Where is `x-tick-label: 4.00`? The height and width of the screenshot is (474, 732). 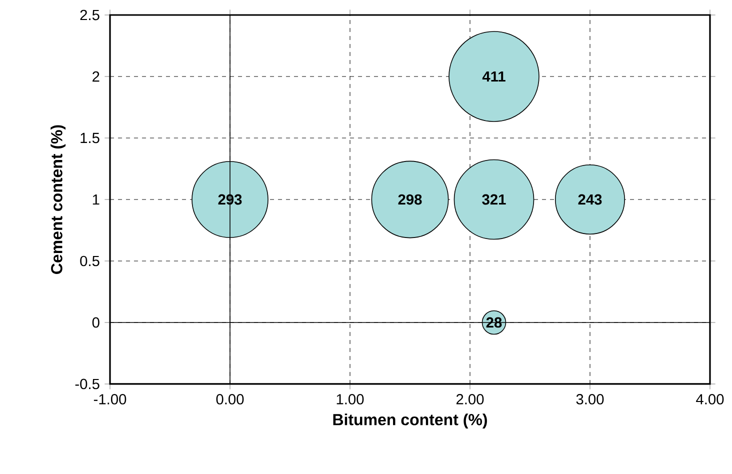
x-tick-label: 4.00 is located at coordinates (710, 399).